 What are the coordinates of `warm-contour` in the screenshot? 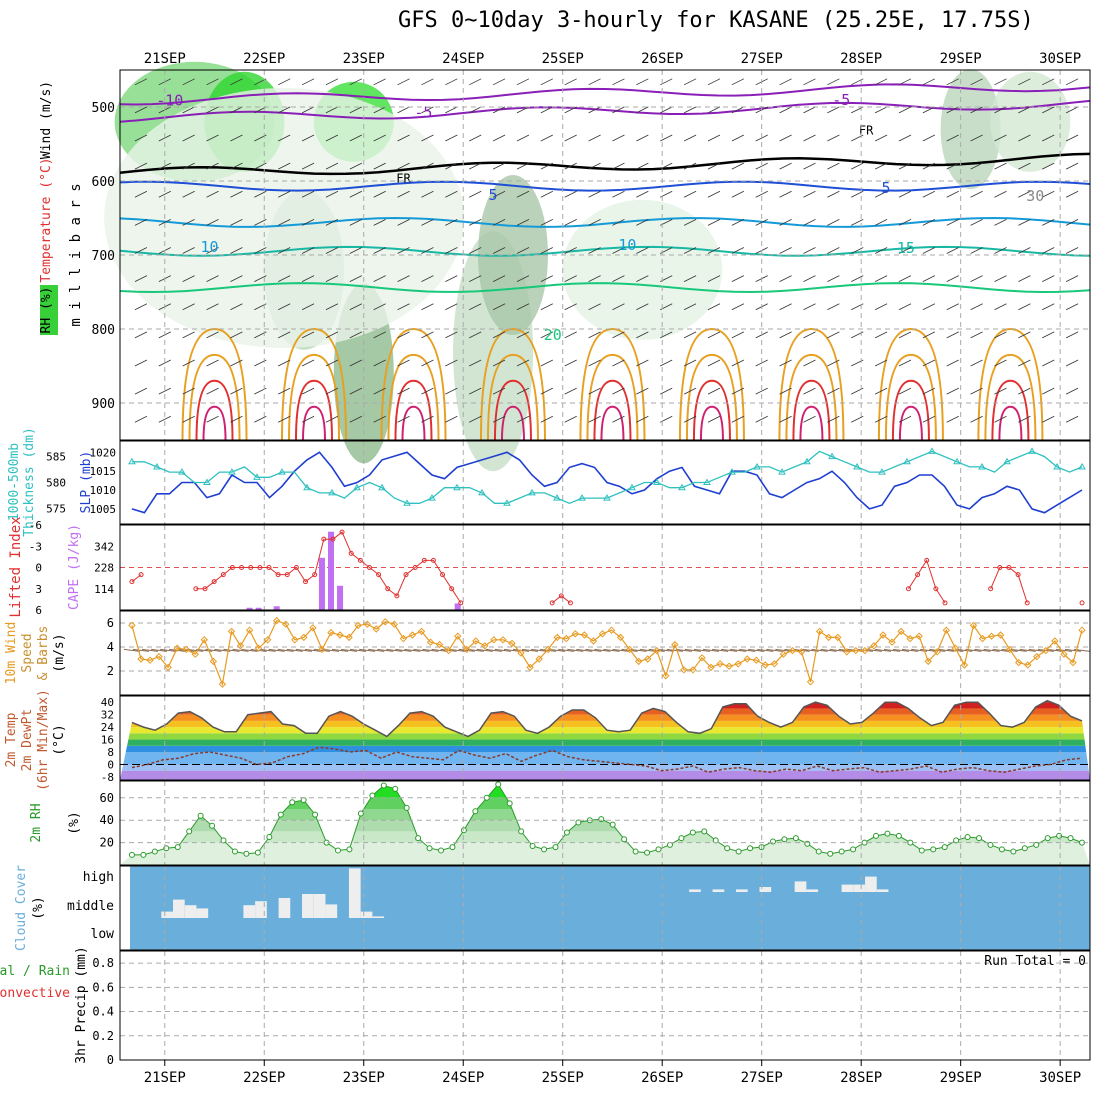 It's located at (512, 410).